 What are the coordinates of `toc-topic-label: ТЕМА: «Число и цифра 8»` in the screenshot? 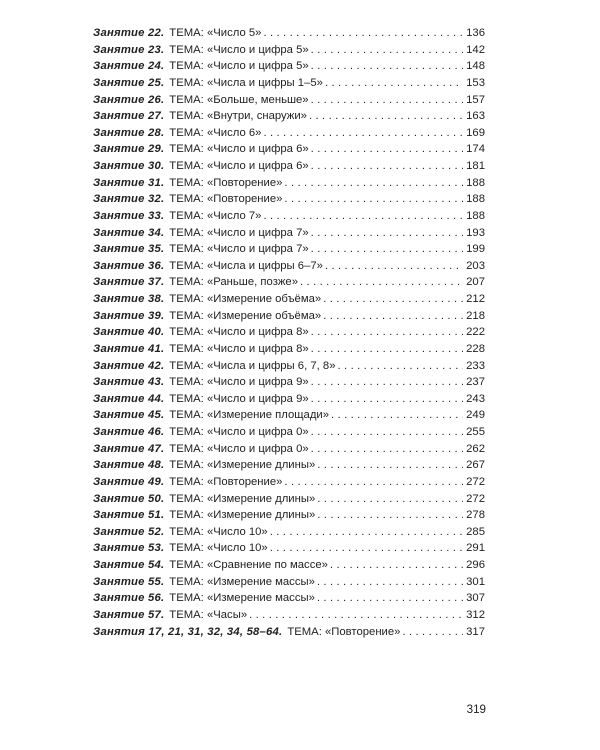 It's located at (239, 348).